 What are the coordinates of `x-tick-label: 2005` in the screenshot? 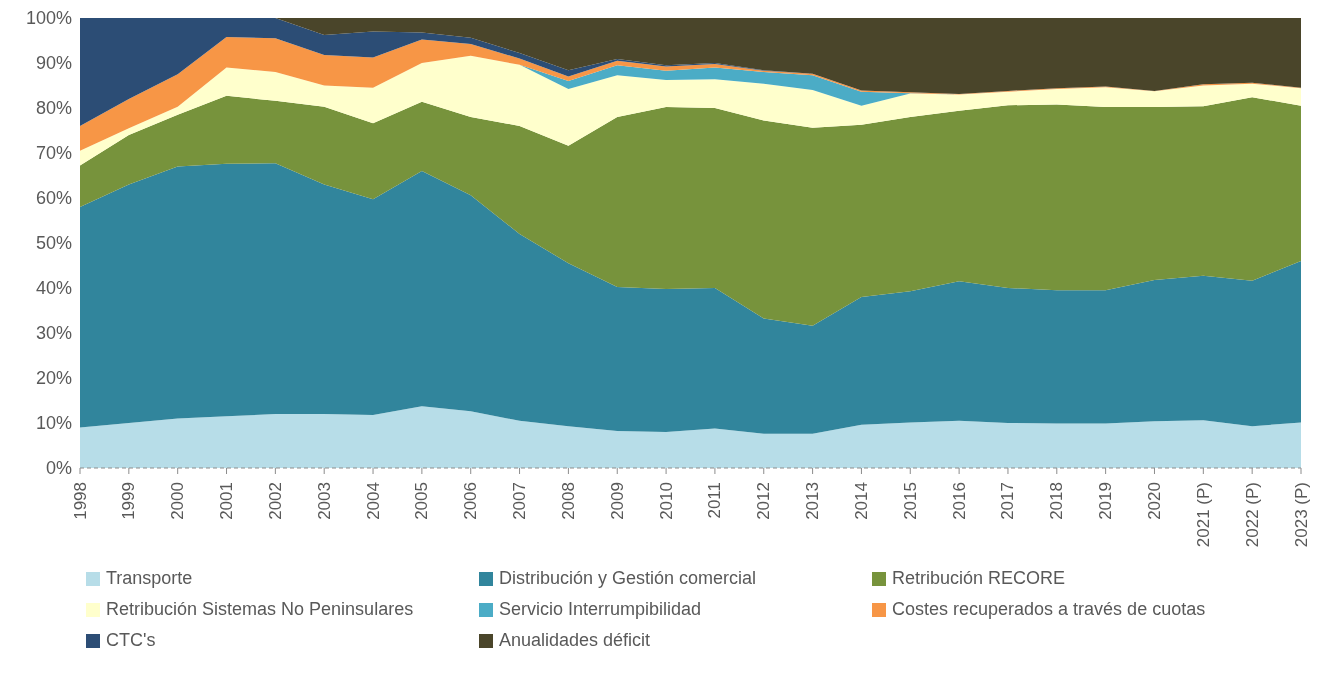 It's located at (422, 501).